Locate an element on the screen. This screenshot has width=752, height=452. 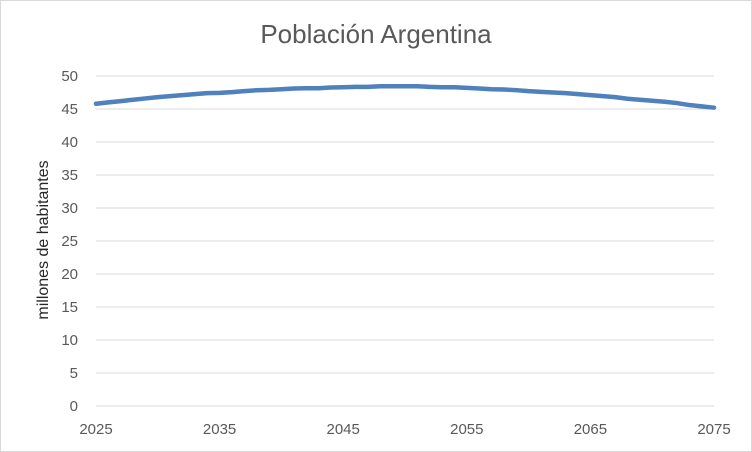
y-tick-label: 35 is located at coordinates (69, 175).